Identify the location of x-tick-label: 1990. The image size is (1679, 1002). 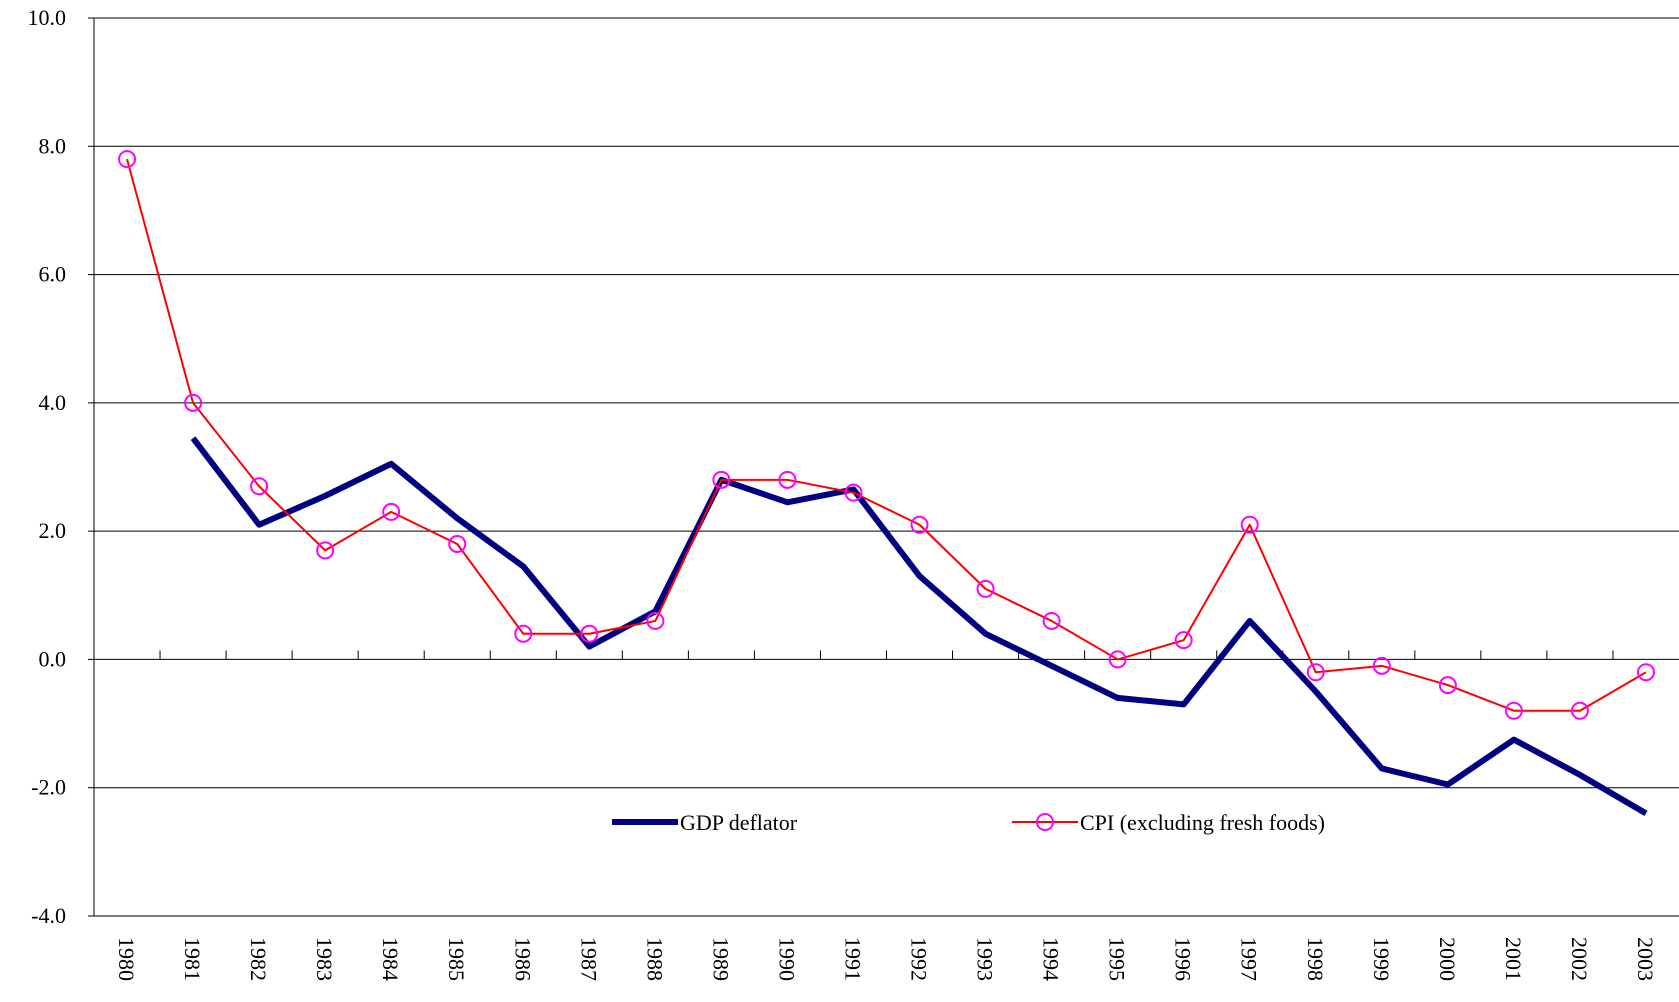
(786, 959).